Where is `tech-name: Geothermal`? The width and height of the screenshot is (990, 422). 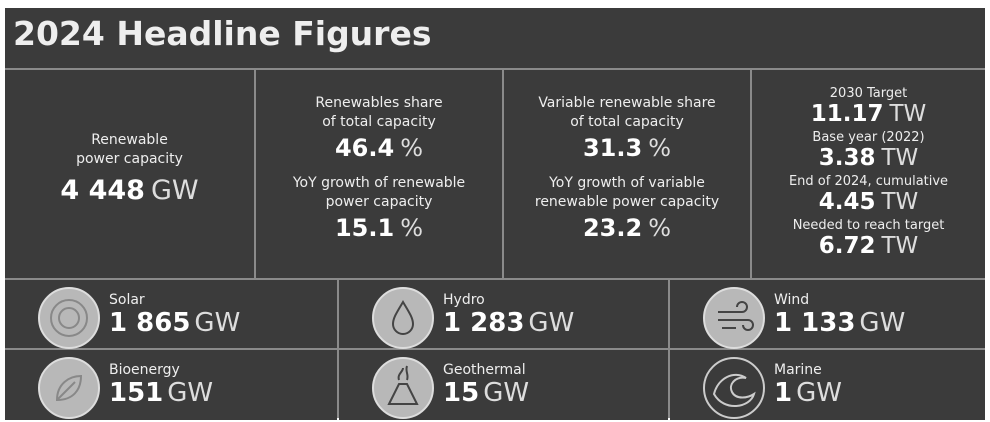 tech-name: Geothermal is located at coordinates (484, 370).